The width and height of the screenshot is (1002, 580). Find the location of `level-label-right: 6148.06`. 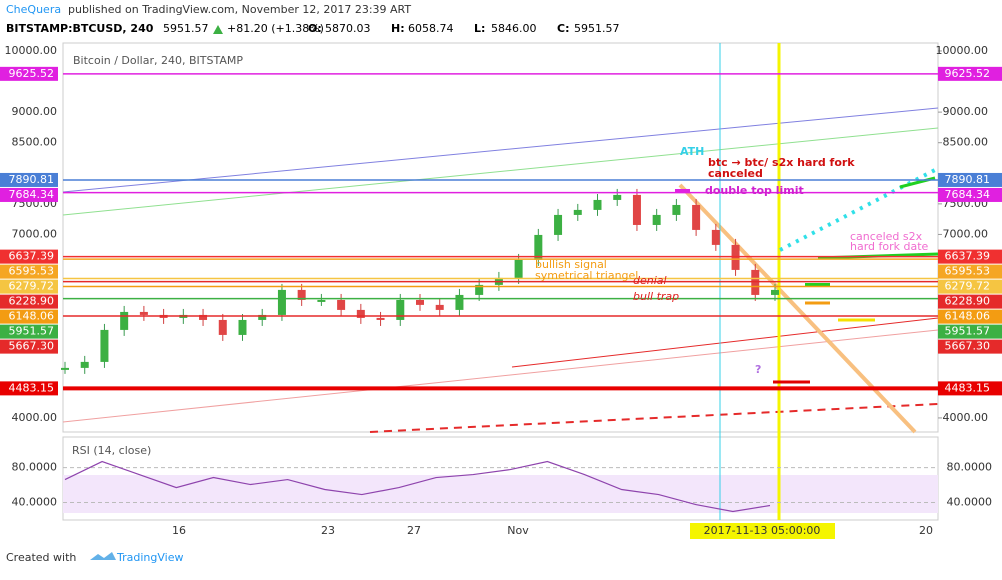

level-label-right: 6148.06 is located at coordinates (968, 316).